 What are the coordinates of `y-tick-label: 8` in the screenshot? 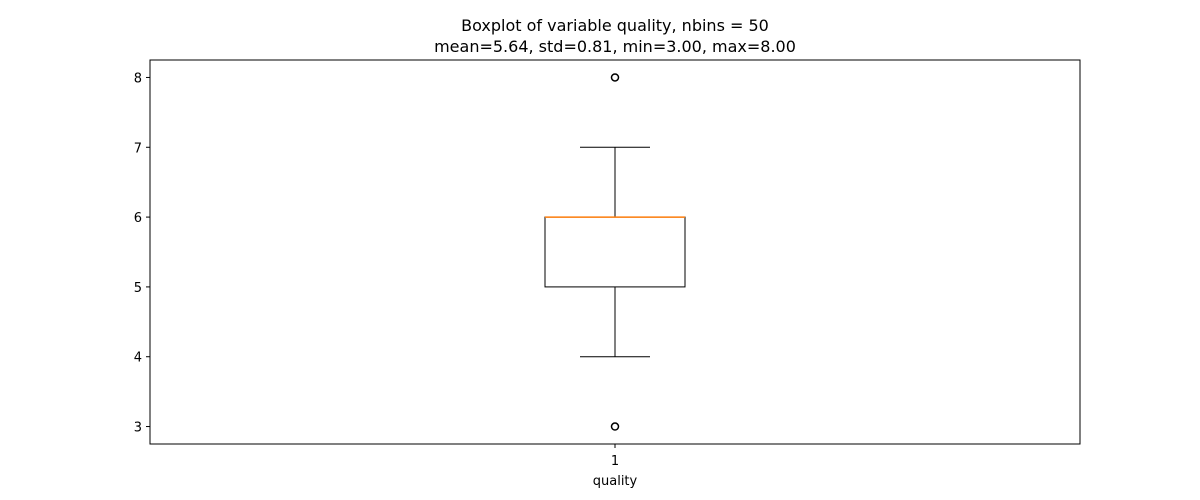 It's located at (138, 78).